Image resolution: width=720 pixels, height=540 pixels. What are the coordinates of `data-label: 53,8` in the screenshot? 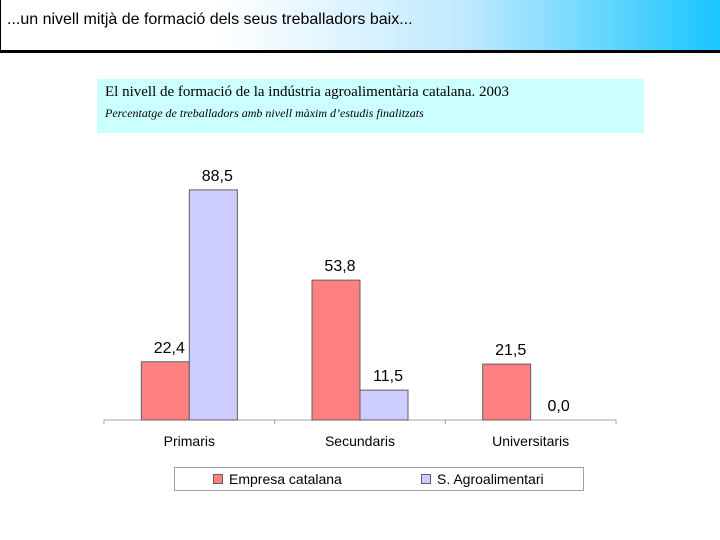 It's located at (339, 266).